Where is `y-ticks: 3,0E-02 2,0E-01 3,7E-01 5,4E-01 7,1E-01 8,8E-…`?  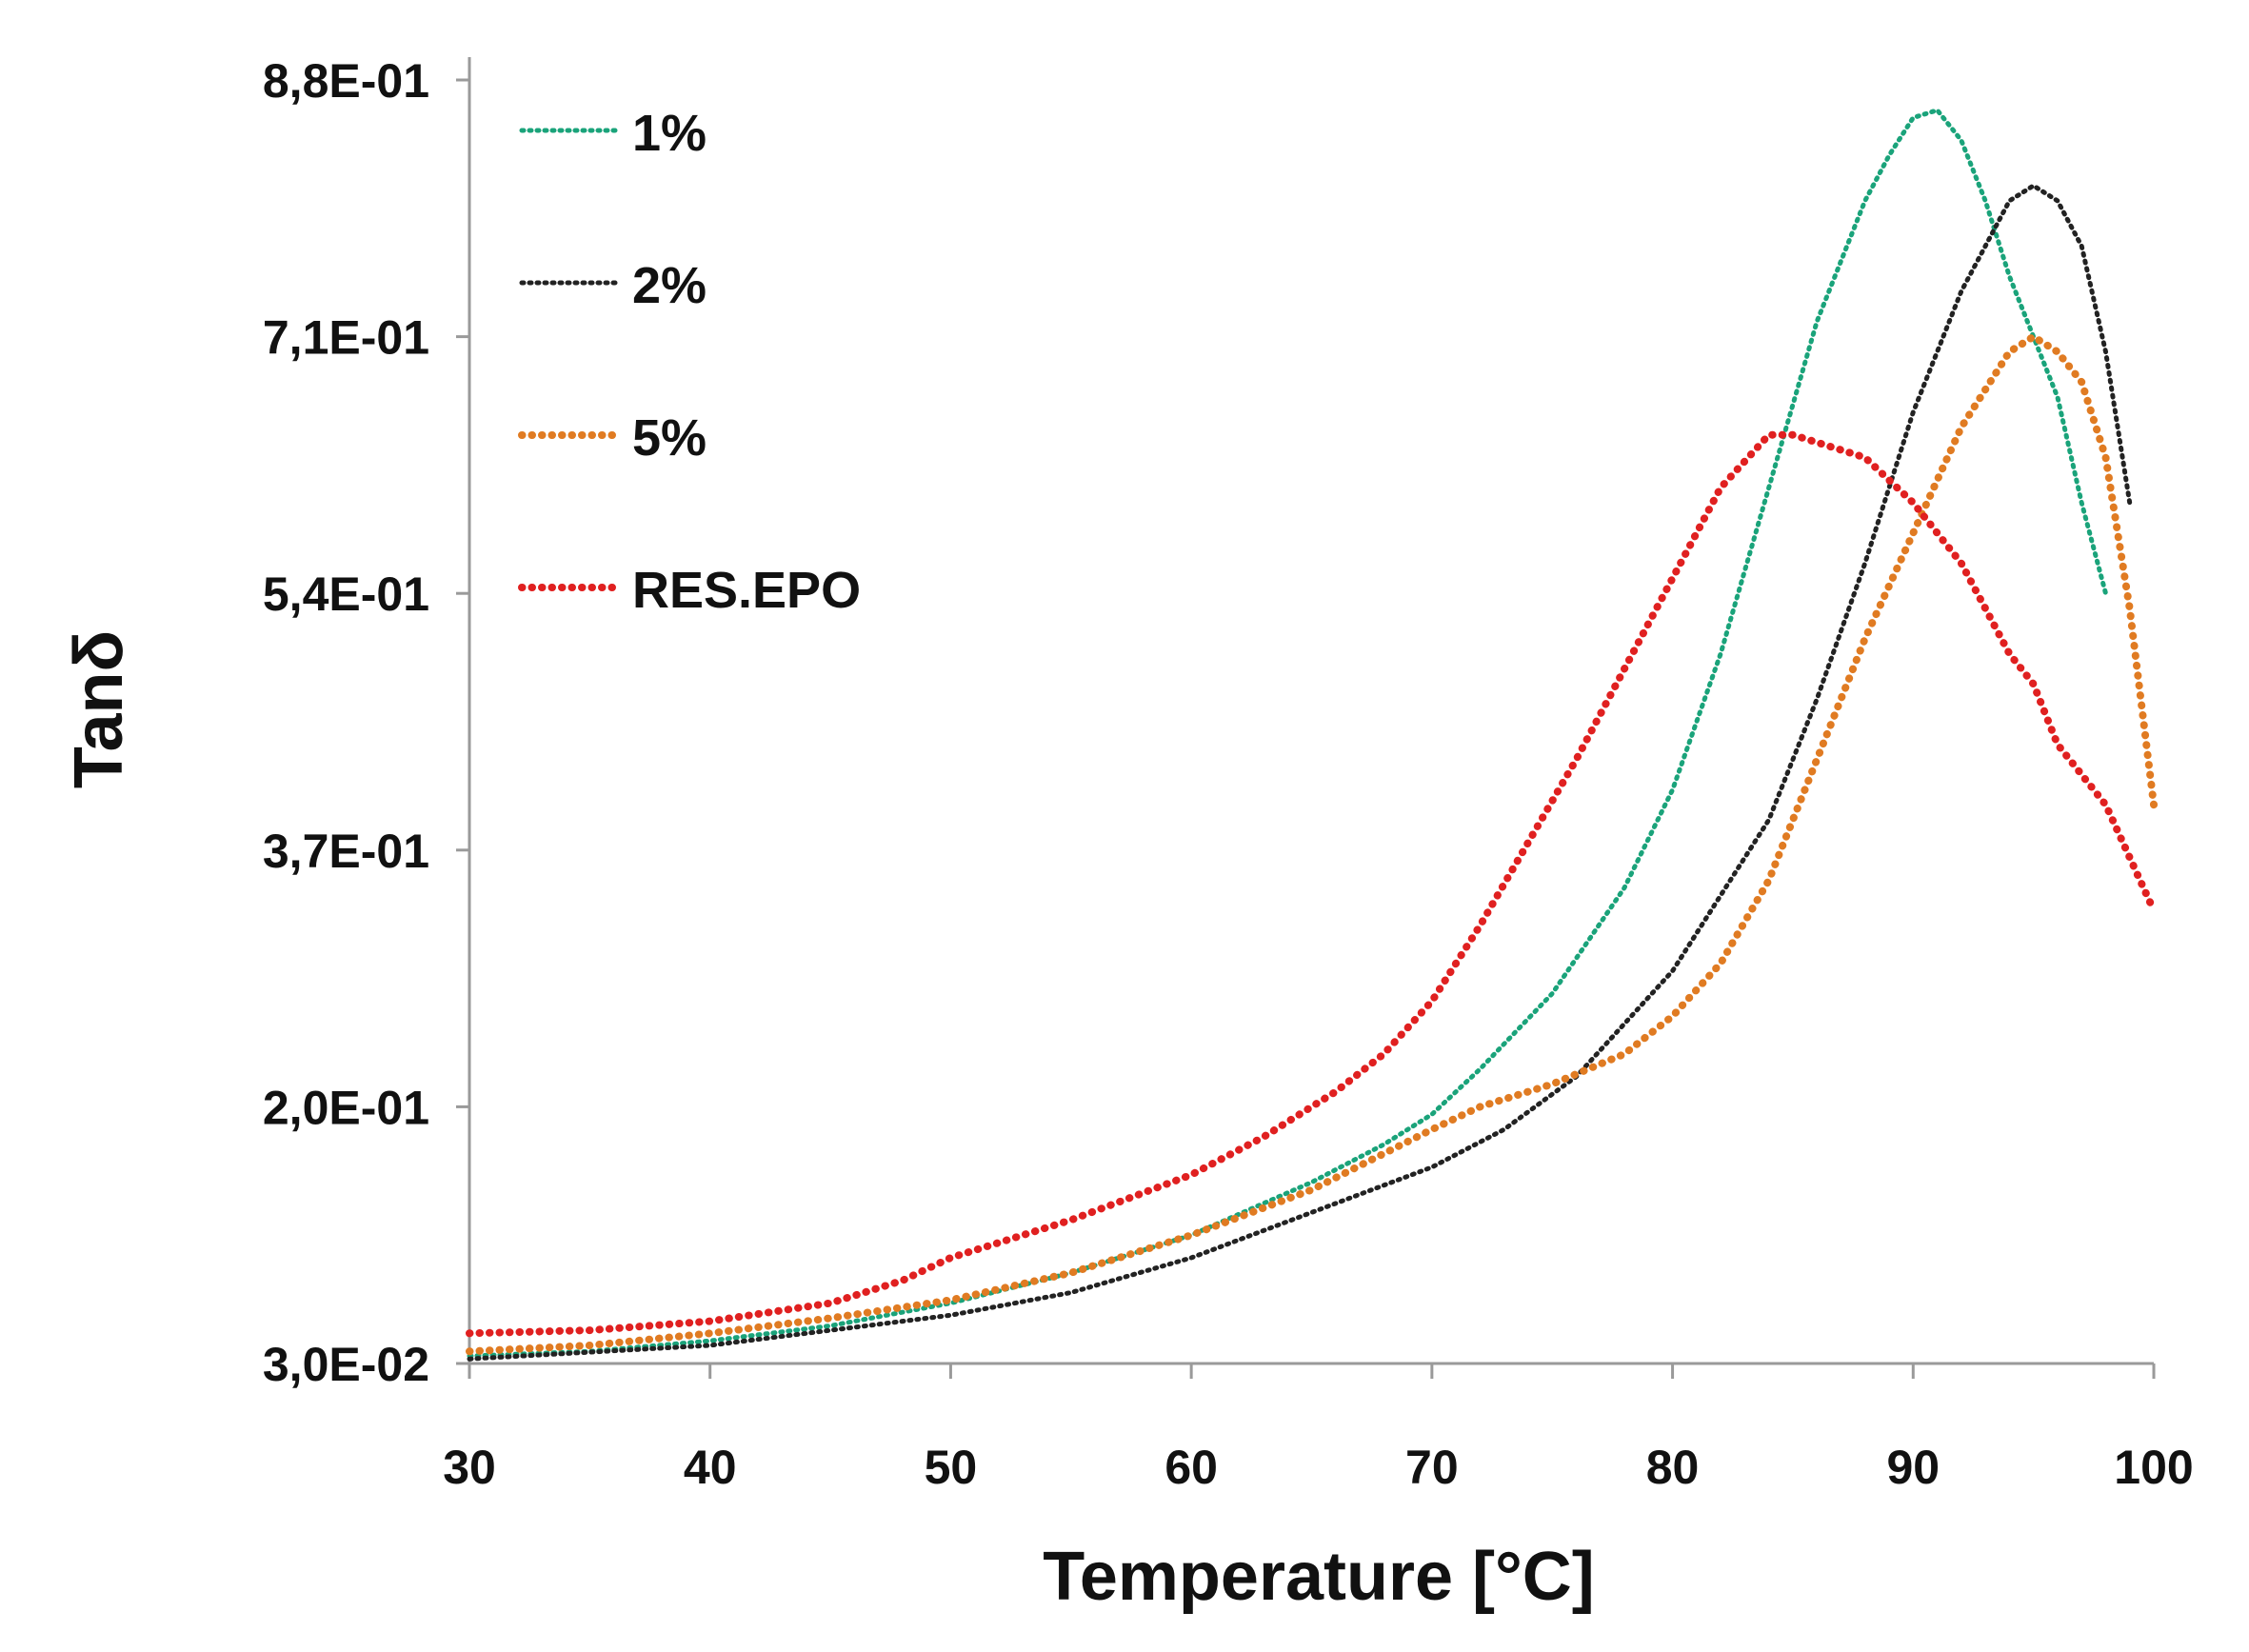 y-ticks: 3,0E-02 2,0E-01 3,7E-01 5,4E-01 7,1E-01 8,8E-… is located at coordinates (366, 722).